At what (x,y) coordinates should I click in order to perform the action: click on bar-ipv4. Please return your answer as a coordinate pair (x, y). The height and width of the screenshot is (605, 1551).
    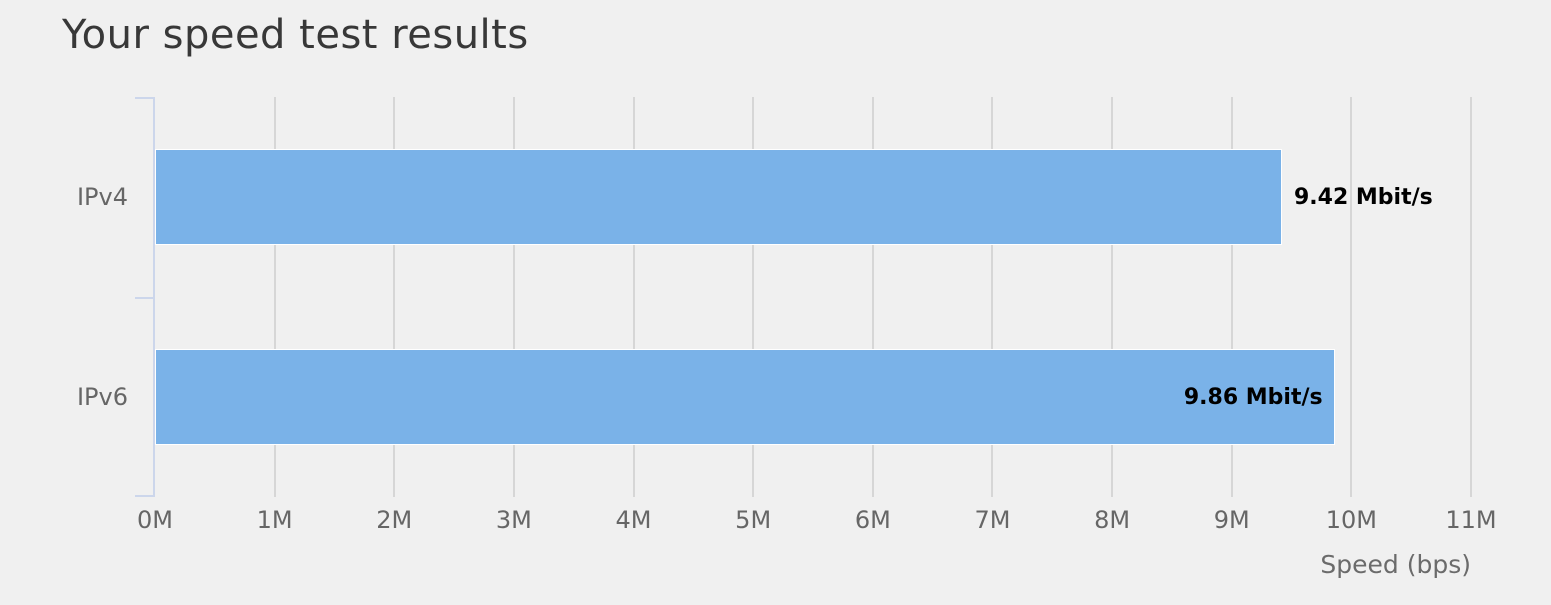
    Looking at the image, I should click on (718, 197).